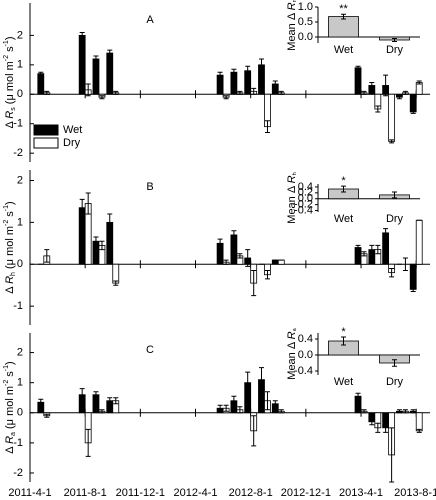 The image size is (436, 500). What do you see at coordinates (195, 493) in the screenshot?
I see `x-tick-label: 2012-4-1` at bounding box center [195, 493].